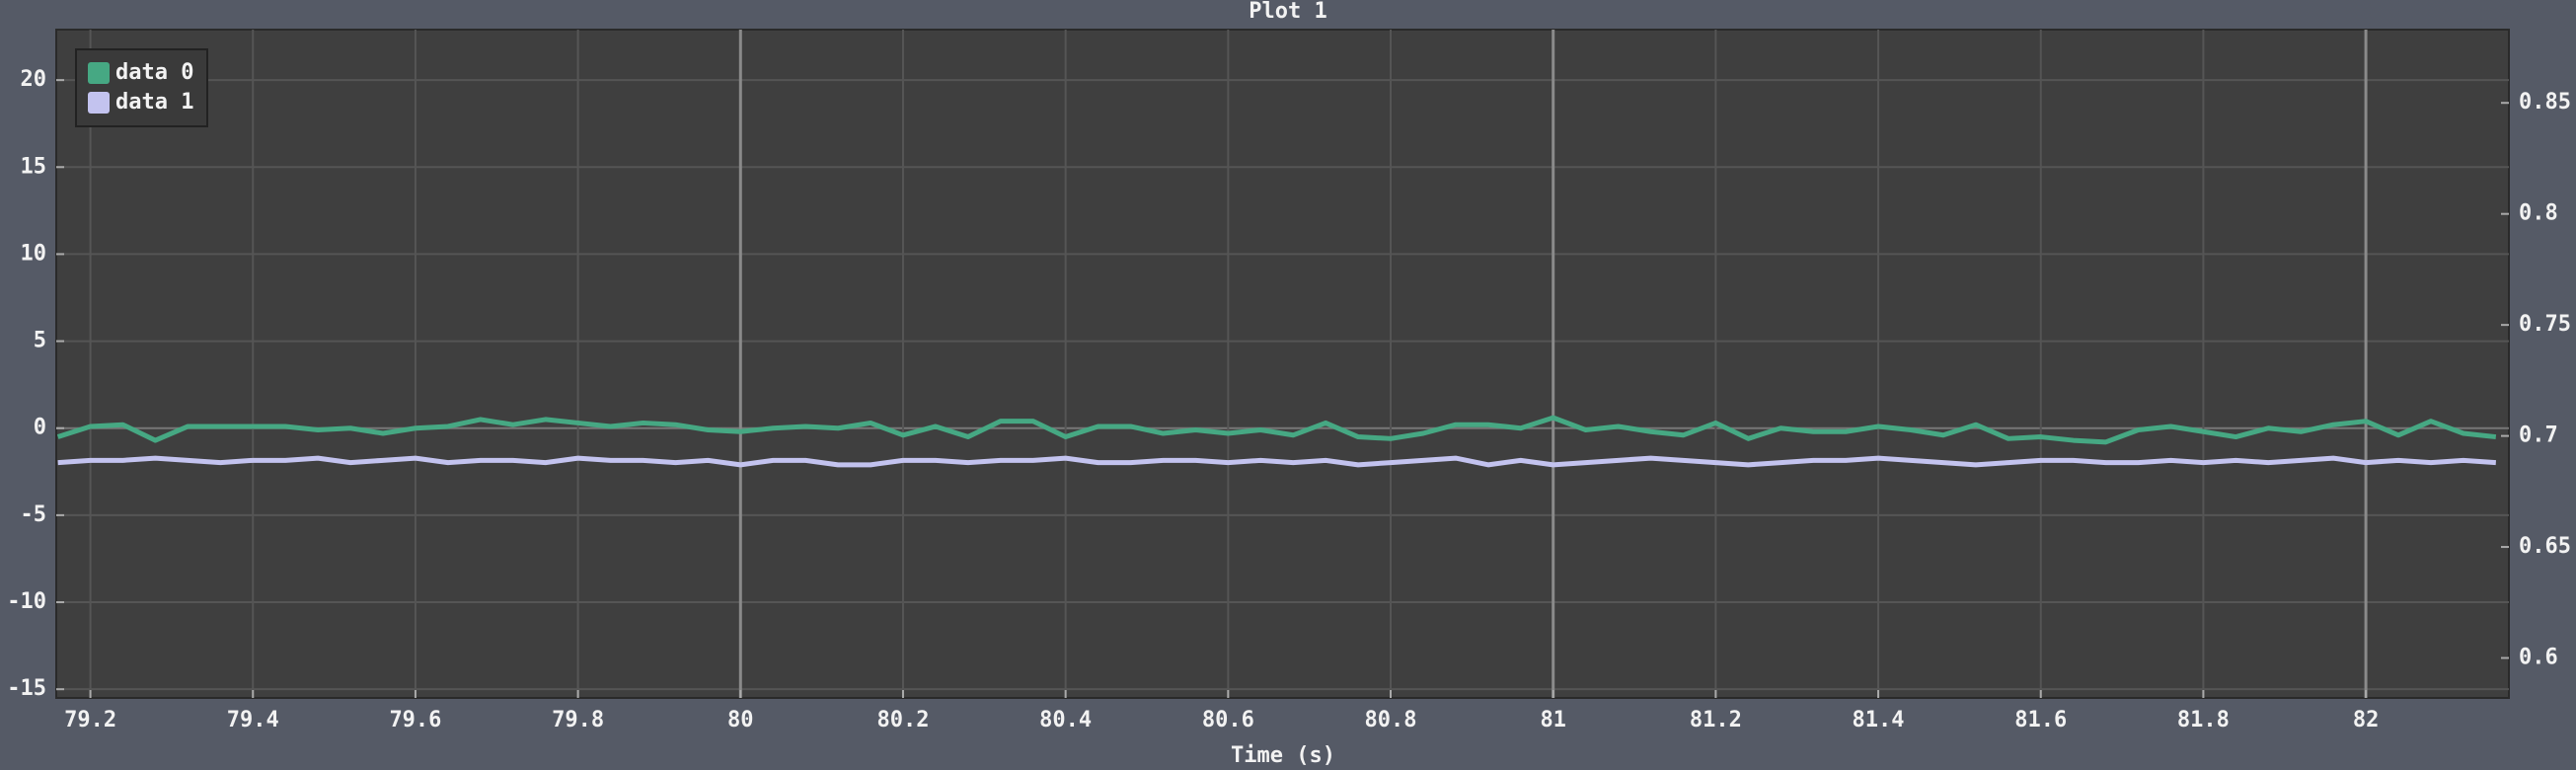  Describe the element at coordinates (141, 87) in the screenshot. I see `legend: data 0 data 1` at that location.